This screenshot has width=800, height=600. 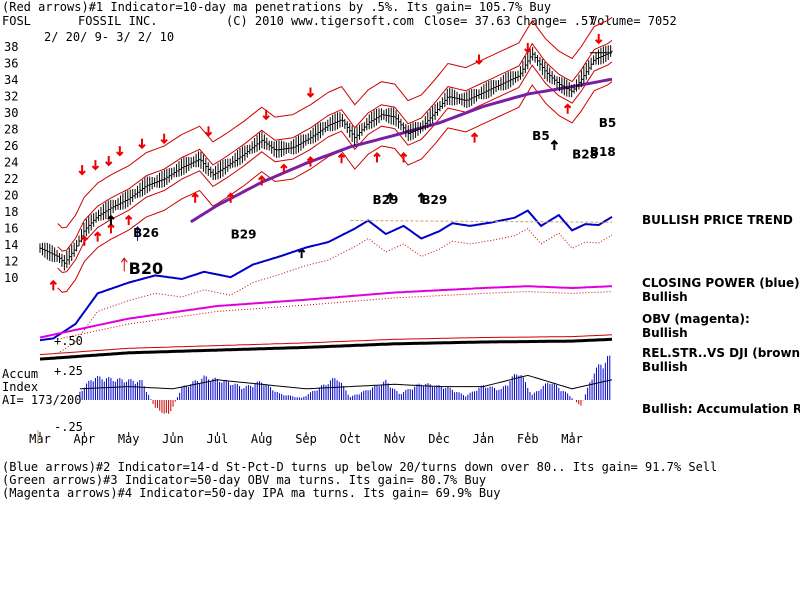 What do you see at coordinates (218, 439) in the screenshot?
I see `x-tick-label: Jul` at bounding box center [218, 439].